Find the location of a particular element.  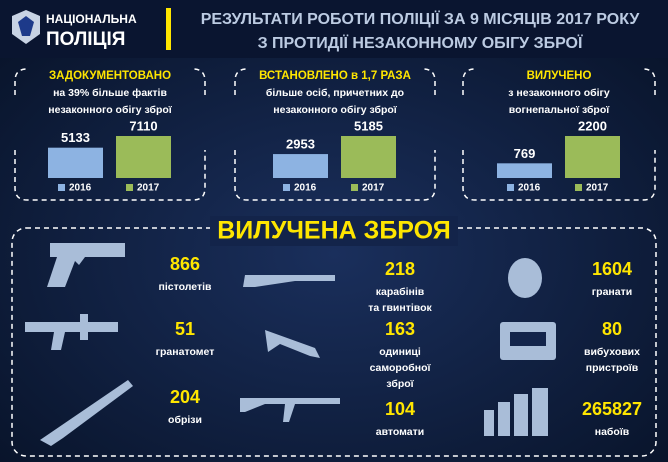

seized-title-bg is located at coordinates (334, 231).